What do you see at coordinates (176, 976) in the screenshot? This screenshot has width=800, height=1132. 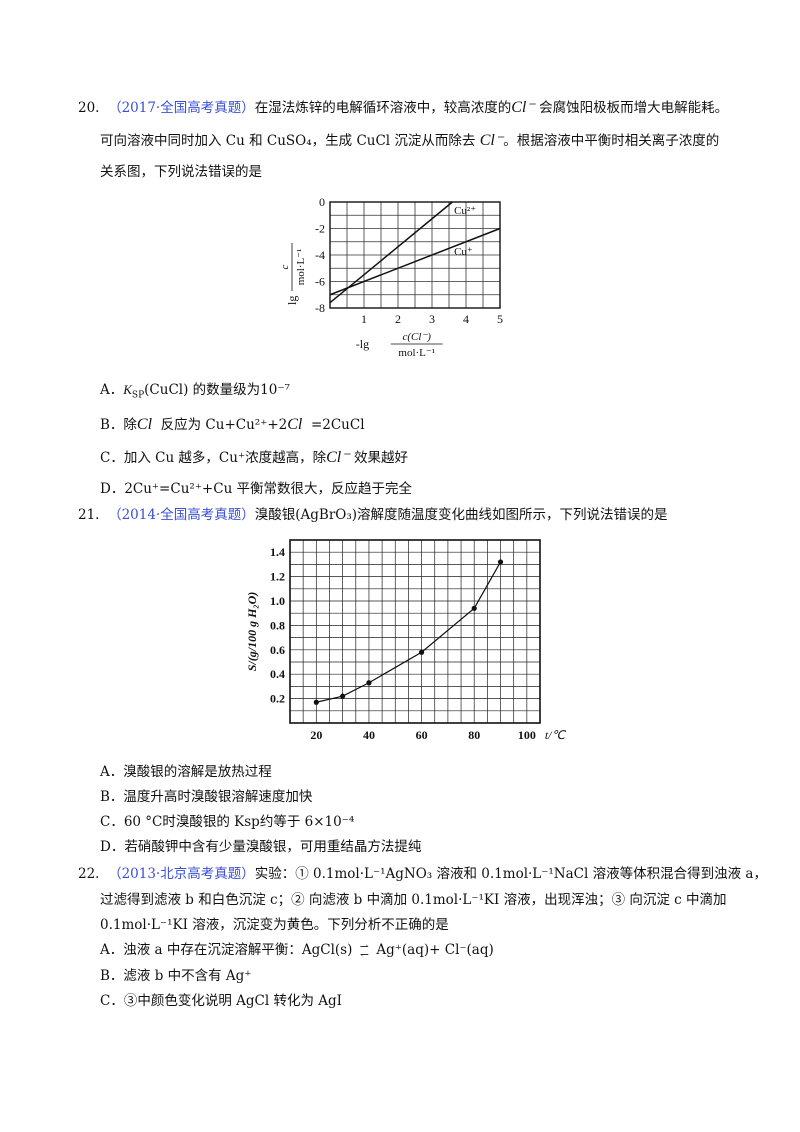 I see `q22-option-b: B．滤液 b 中不含有 Ag⁺` at bounding box center [176, 976].